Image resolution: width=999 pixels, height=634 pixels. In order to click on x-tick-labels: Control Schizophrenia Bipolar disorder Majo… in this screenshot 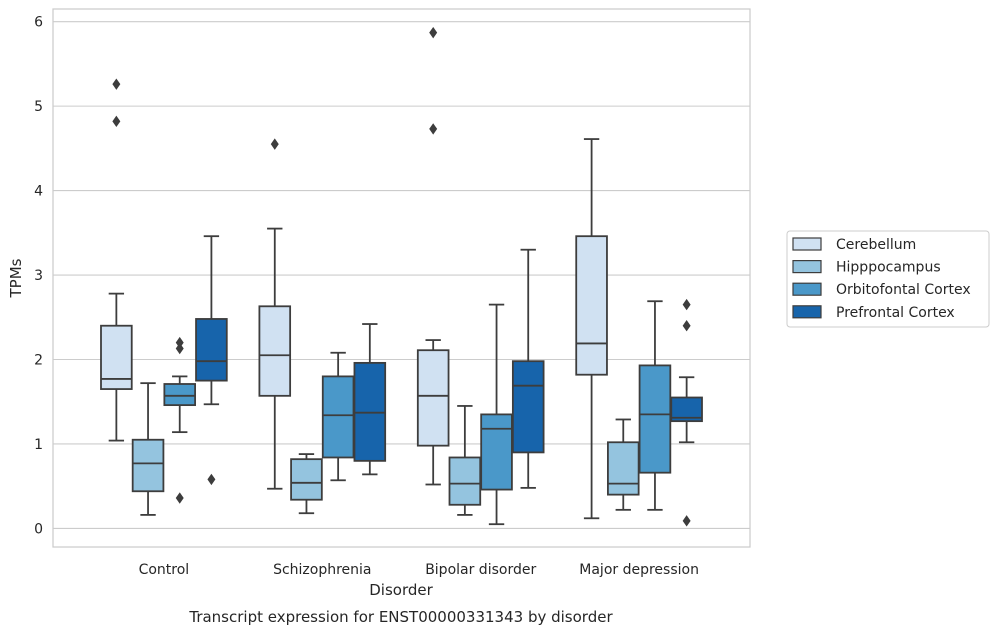, I will do `click(419, 570)`.